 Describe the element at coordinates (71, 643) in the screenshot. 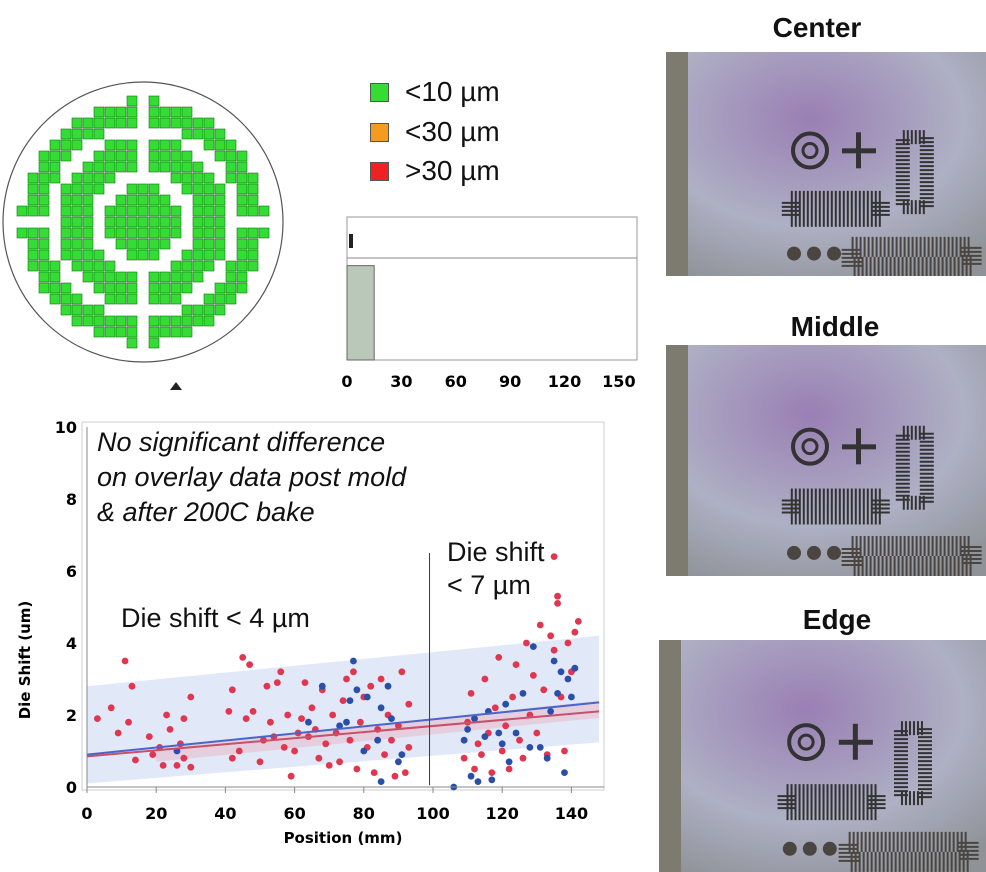

I see `y-tick-label: 4` at that location.